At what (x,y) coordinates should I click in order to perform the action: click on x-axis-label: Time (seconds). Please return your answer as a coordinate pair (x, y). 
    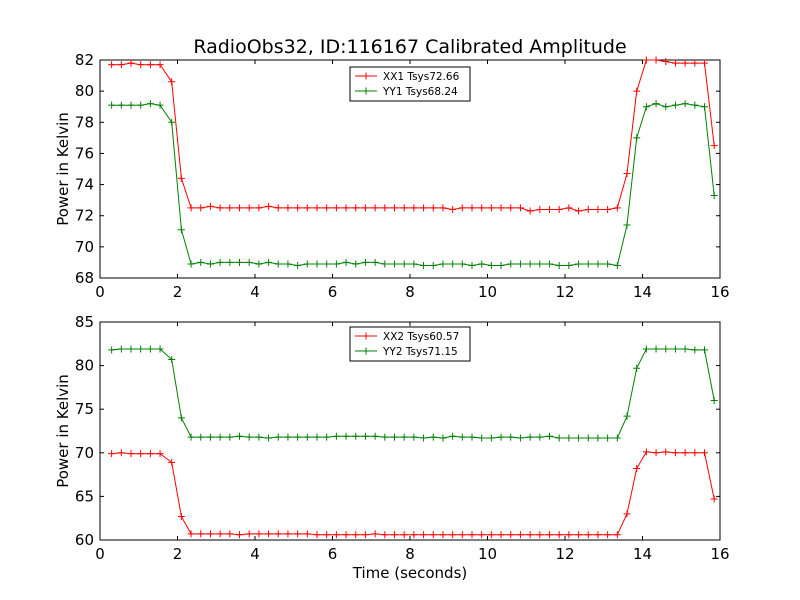
    Looking at the image, I should click on (410, 573).